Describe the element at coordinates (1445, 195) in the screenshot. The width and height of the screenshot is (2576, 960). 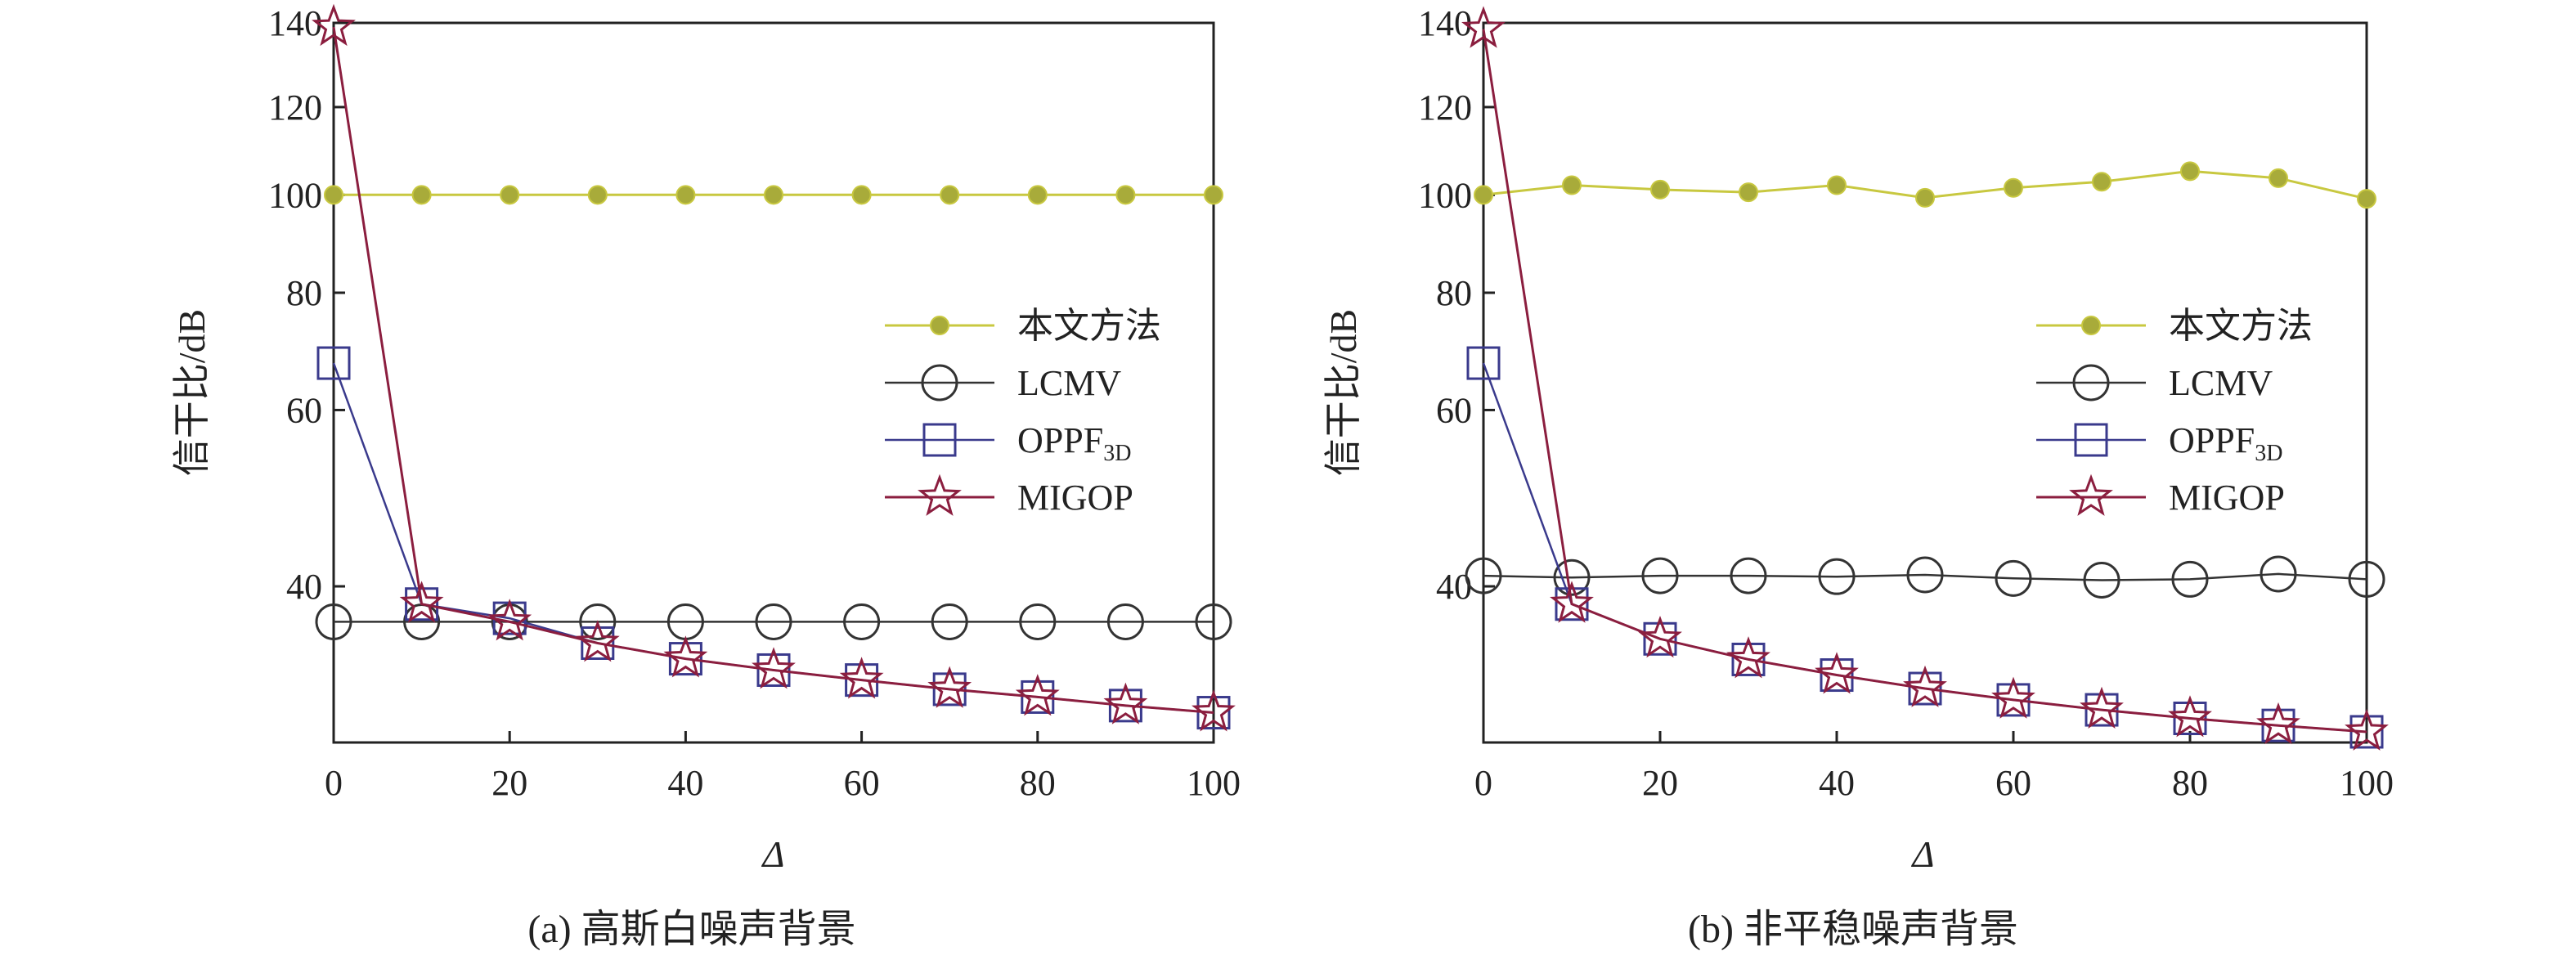
I see `y-tick-label: 100` at that location.